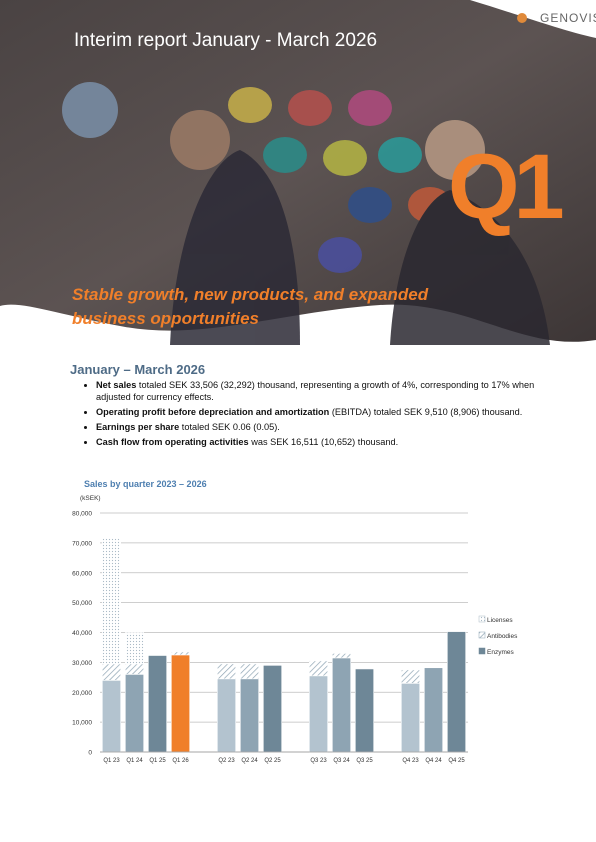 The width and height of the screenshot is (596, 842). What do you see at coordinates (82, 543) in the screenshot?
I see `y-tick-label: 70,000` at bounding box center [82, 543].